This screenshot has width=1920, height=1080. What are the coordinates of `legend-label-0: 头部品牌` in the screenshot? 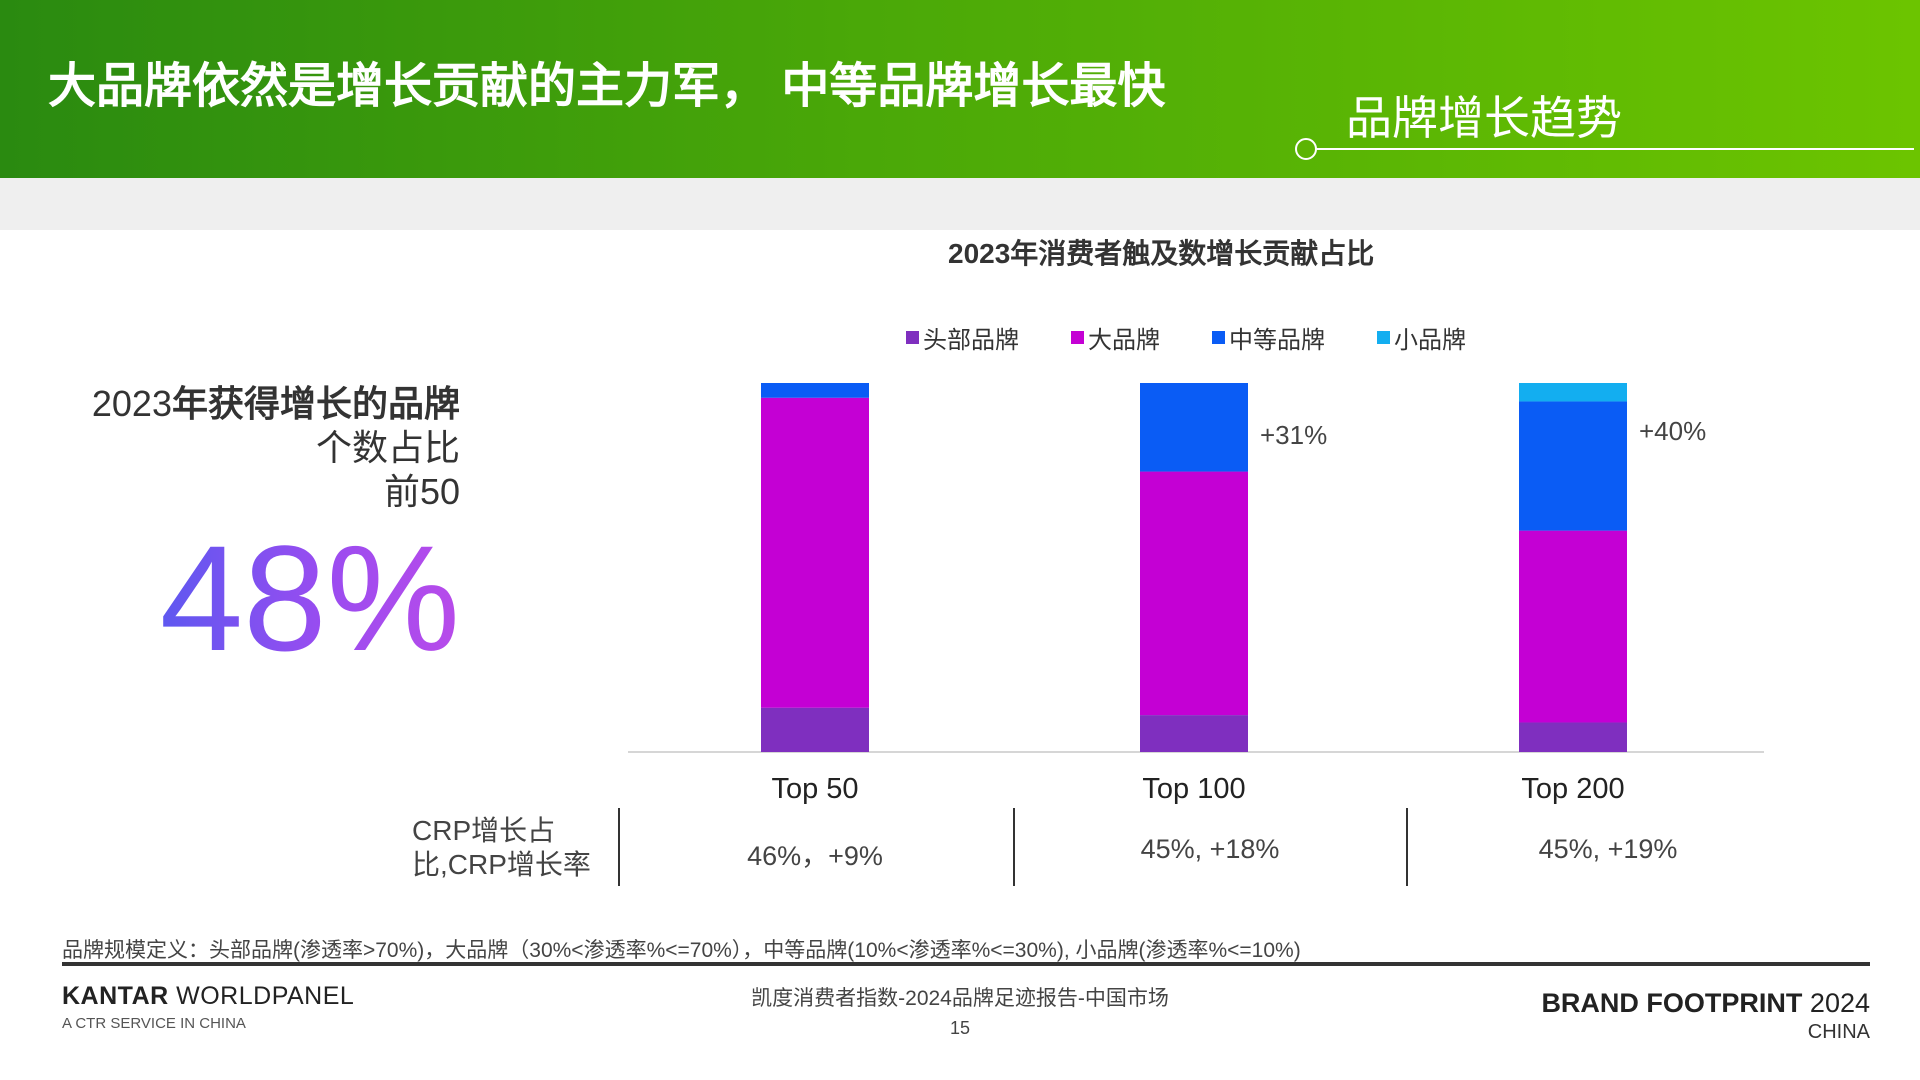 It's located at (971, 340).